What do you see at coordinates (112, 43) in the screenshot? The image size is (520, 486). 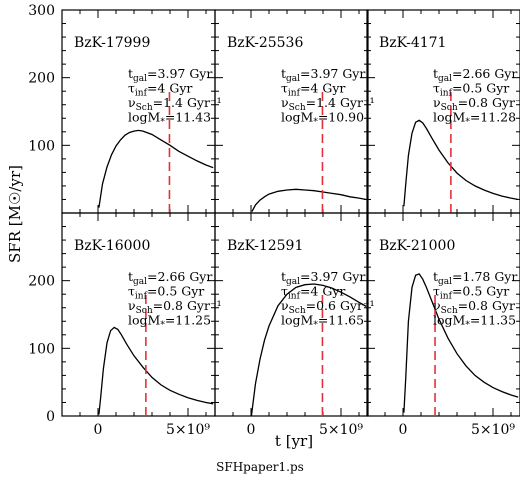 I see `panel-label: BzK-17999` at bounding box center [112, 43].